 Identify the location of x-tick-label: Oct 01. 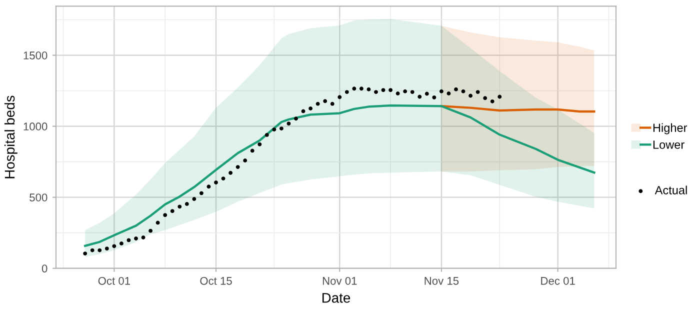
(114, 280).